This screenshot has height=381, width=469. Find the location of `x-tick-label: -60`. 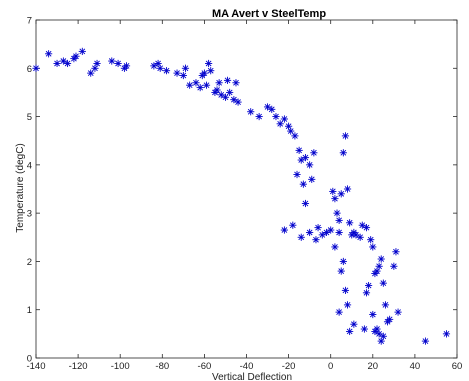

x-tick-label: -60 is located at coordinates (205, 366).